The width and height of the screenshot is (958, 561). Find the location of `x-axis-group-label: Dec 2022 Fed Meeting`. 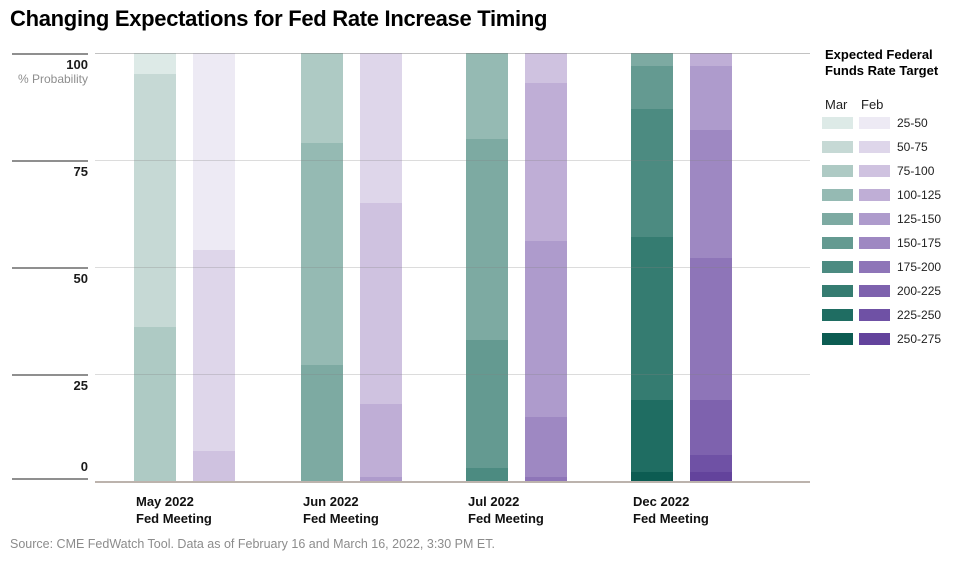

x-axis-group-label: Dec 2022 Fed Meeting is located at coordinates (671, 510).